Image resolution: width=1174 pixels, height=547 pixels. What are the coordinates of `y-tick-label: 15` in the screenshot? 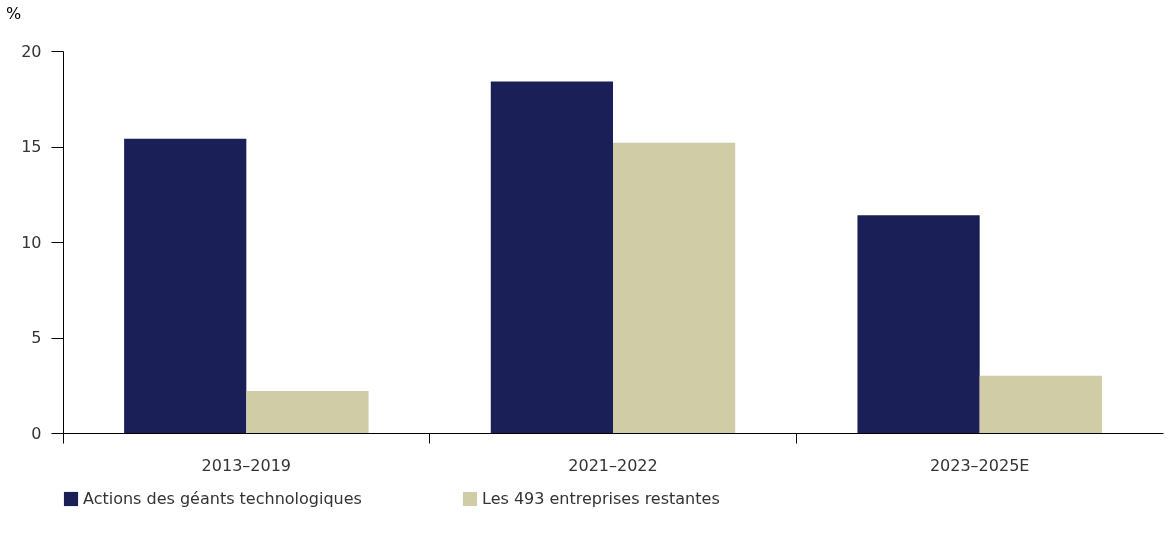 It's located at (31, 146).